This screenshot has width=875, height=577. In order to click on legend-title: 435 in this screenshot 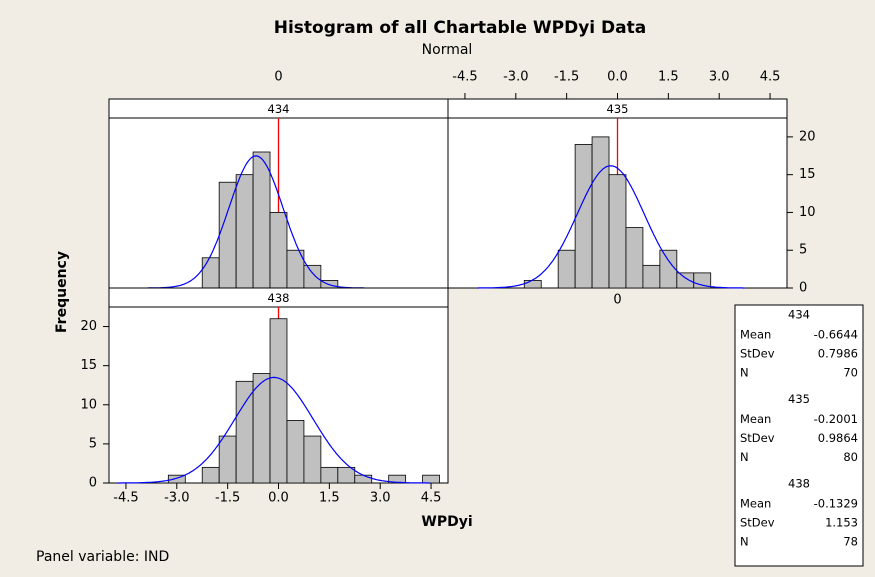, I will do `click(799, 399)`.